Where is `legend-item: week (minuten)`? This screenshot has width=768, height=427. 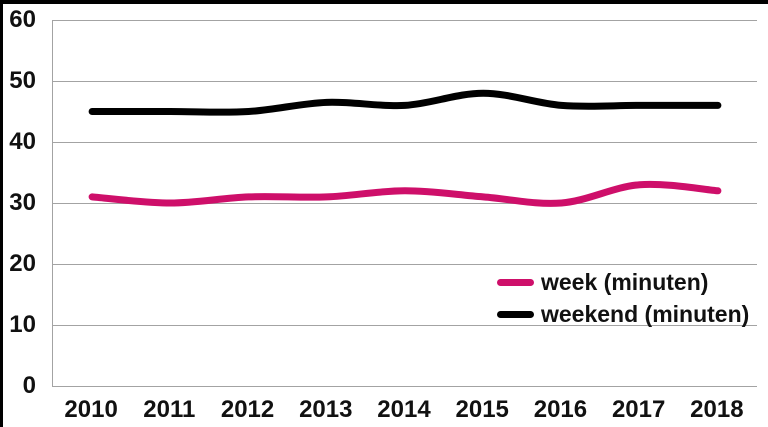 legend-item: week (minuten) is located at coordinates (623, 282).